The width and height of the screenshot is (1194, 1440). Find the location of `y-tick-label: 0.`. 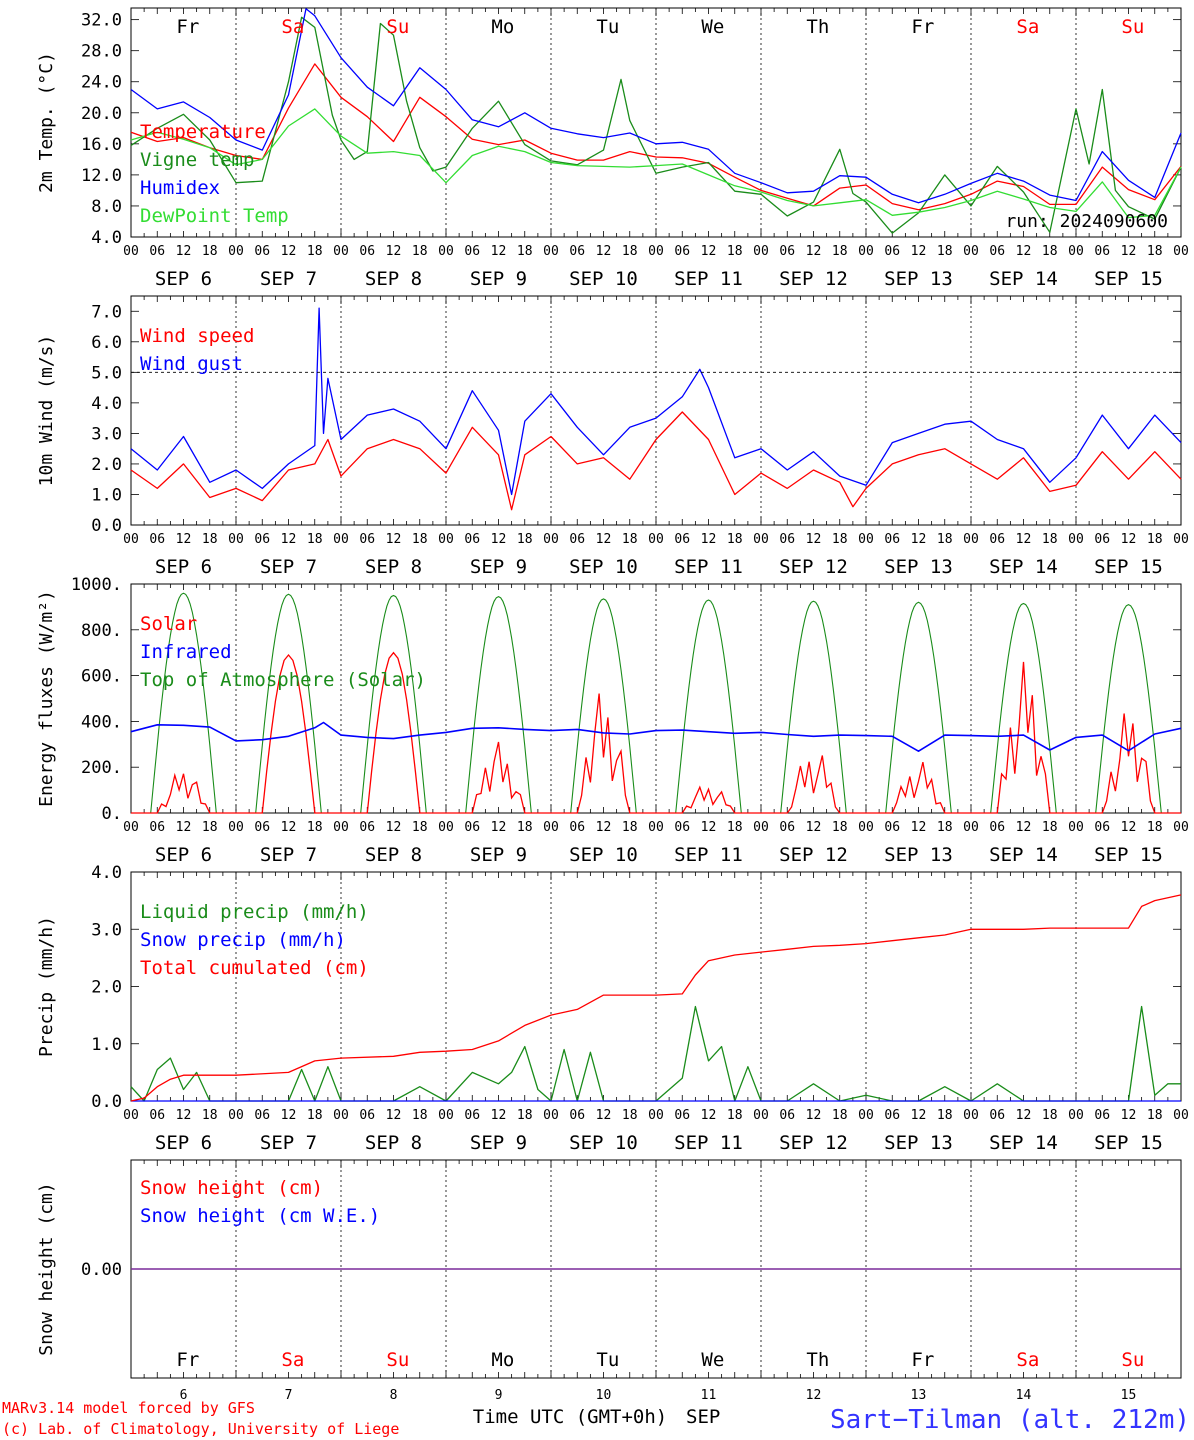

y-tick-label: 0. is located at coordinates (112, 814).